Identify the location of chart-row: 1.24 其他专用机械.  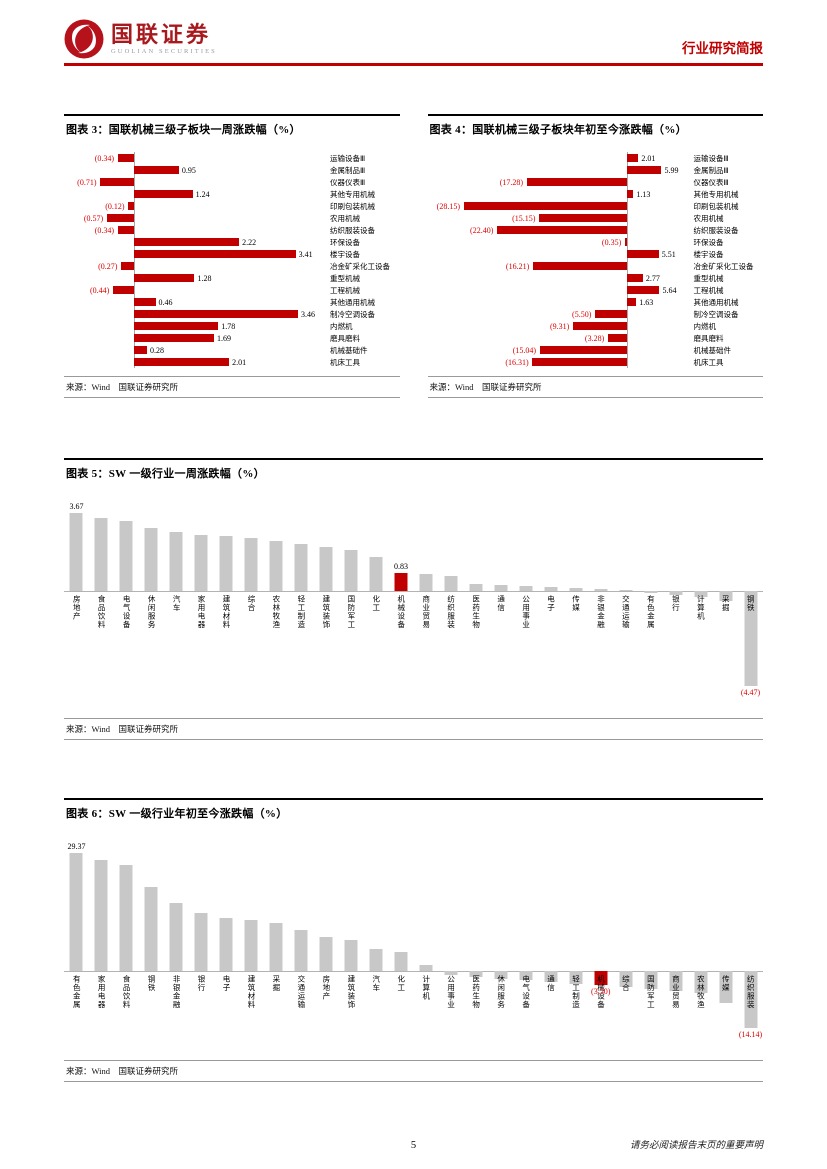
(232, 194).